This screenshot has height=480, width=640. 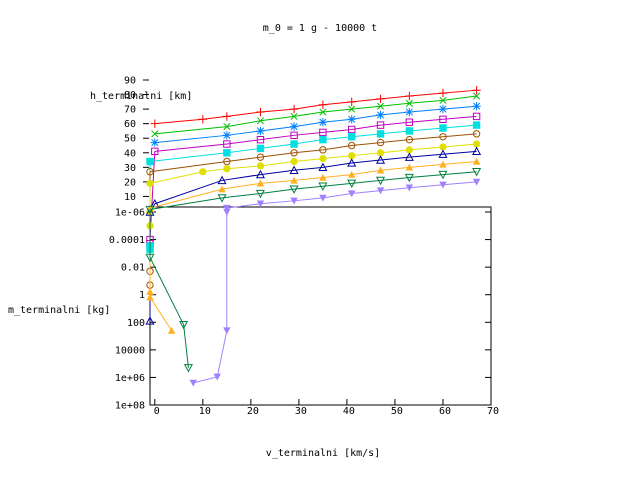 I want to click on chart-title: m_0 = 1 g - 10000 t, so click(x=320, y=28).